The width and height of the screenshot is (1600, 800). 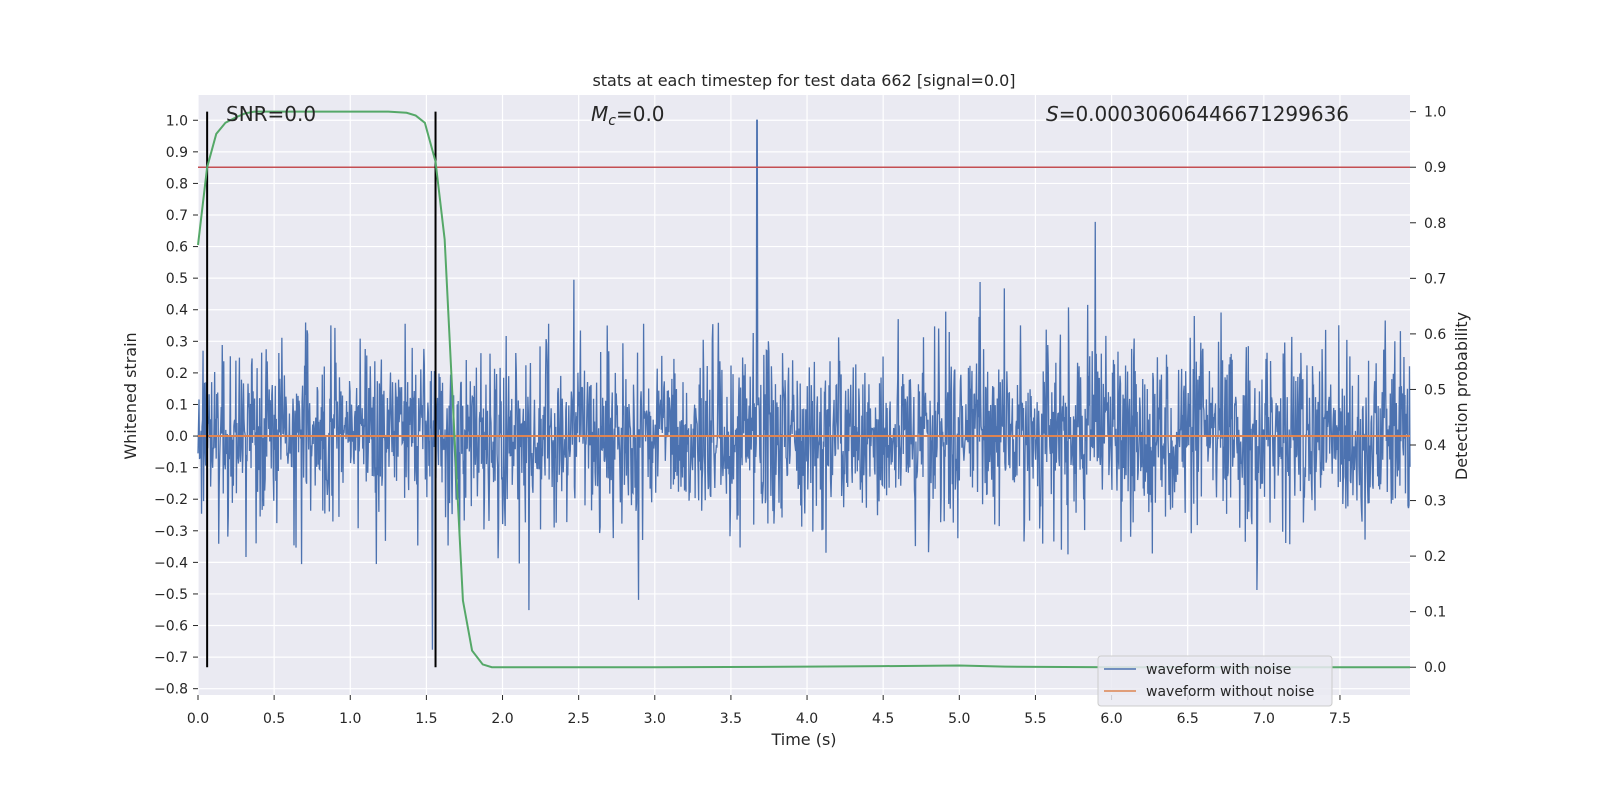 What do you see at coordinates (130, 395) in the screenshot?
I see `y-axis-label-left: Whitened strain` at bounding box center [130, 395].